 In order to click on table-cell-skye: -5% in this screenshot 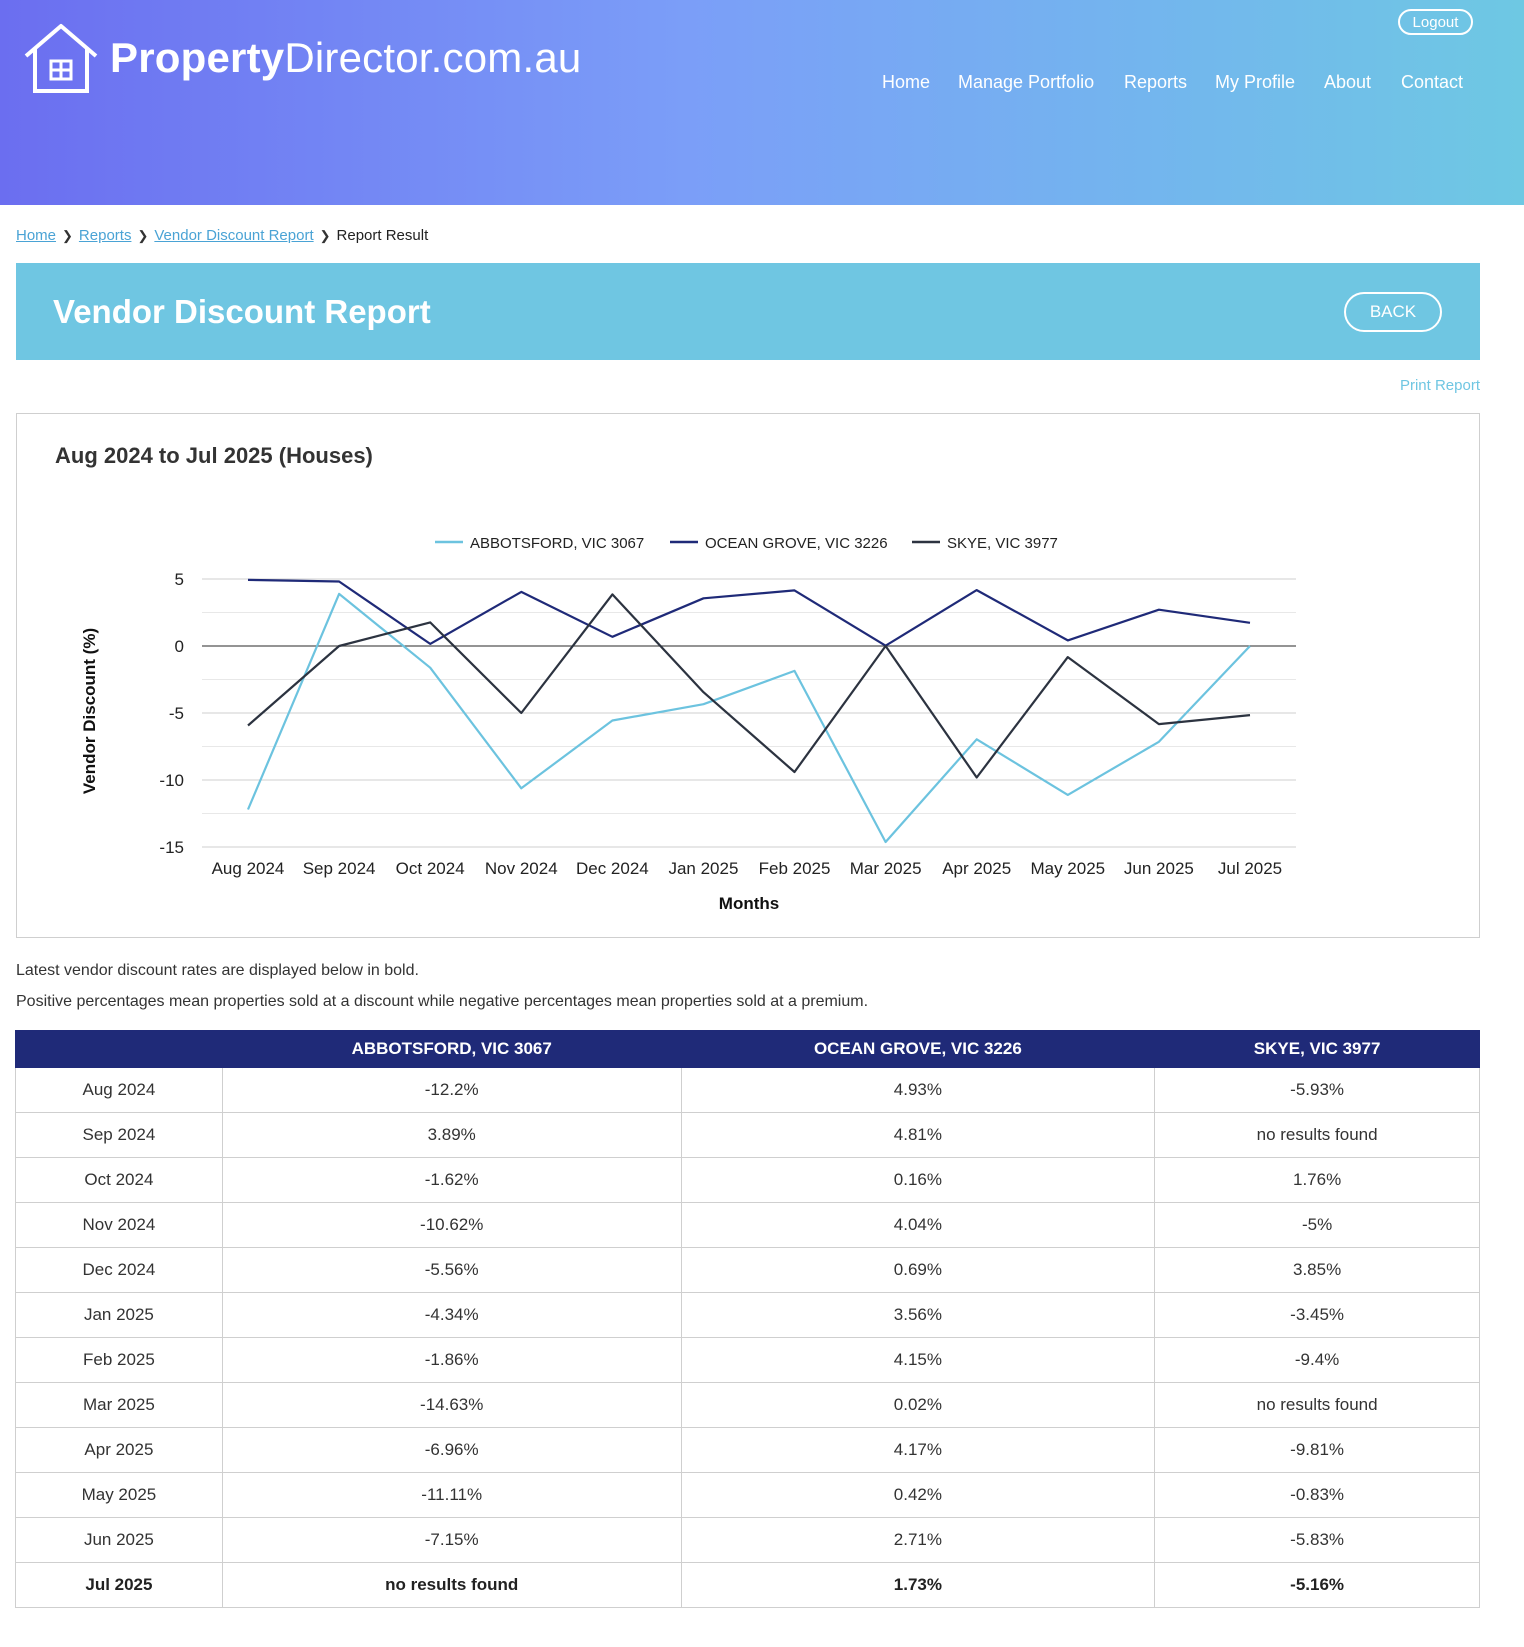, I will do `click(1317, 1225)`.